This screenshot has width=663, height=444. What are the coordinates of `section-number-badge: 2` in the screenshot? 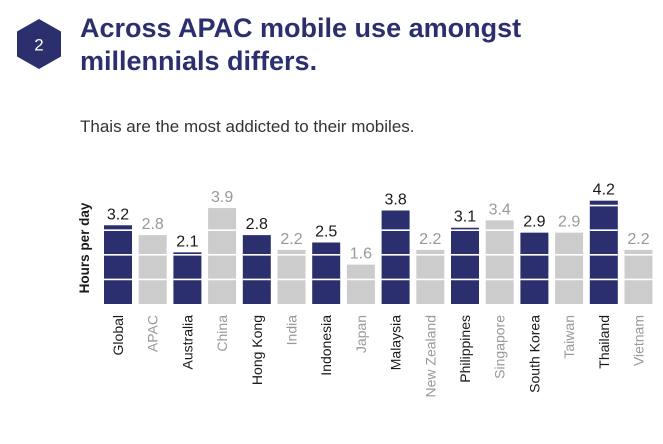 It's located at (39, 44).